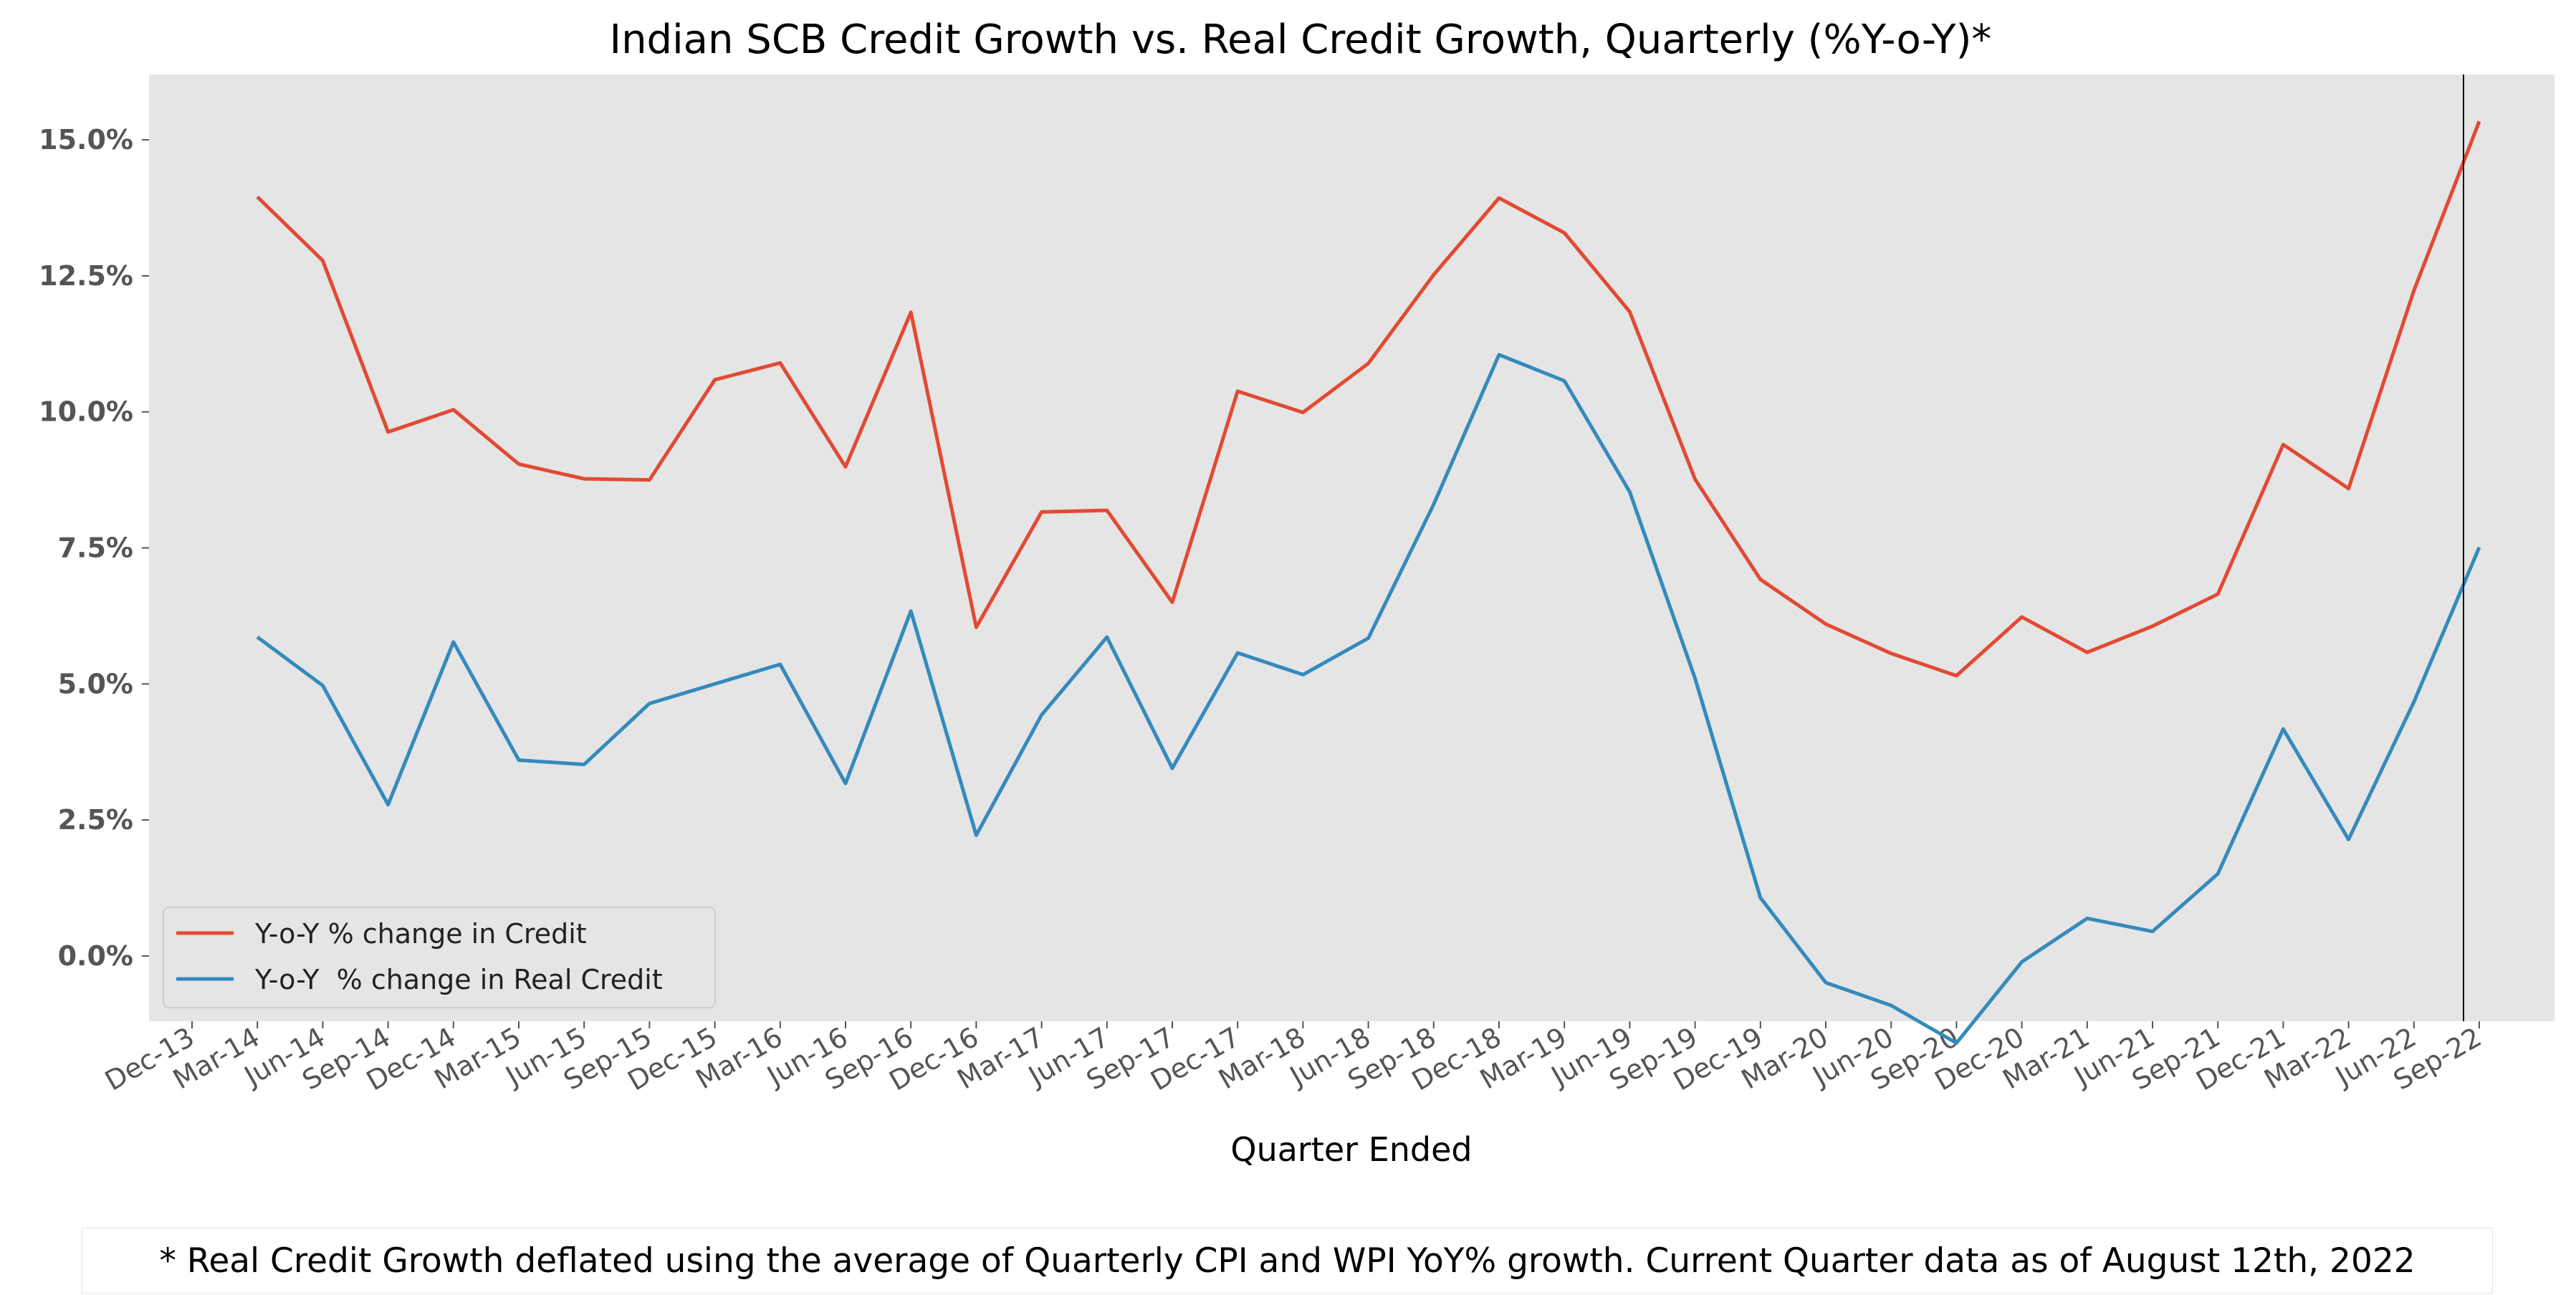 This screenshot has height=1295, width=2576. Describe the element at coordinates (95, 683) in the screenshot. I see `y-tick-label: 5.0%` at that location.